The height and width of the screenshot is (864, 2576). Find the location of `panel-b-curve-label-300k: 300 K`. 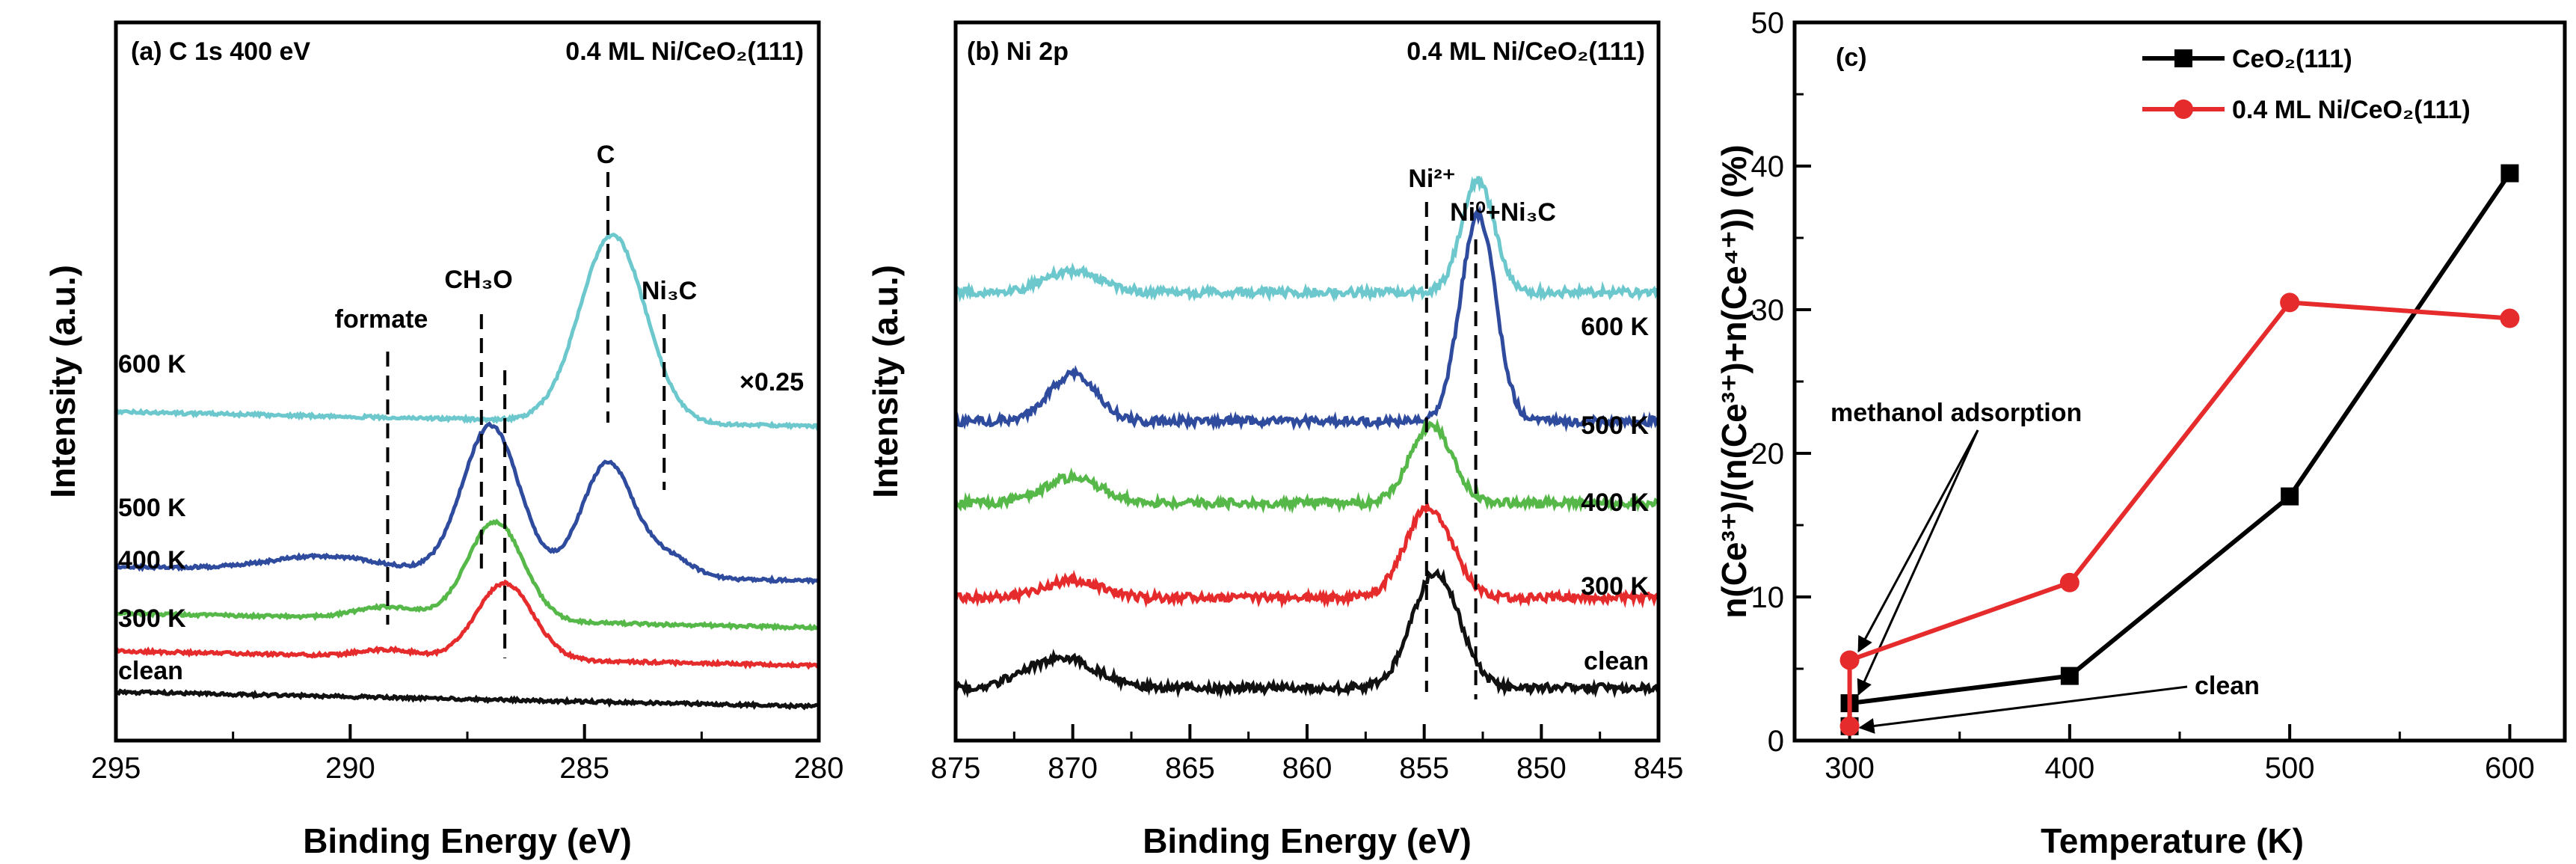

panel-b-curve-label-300k: 300 K is located at coordinates (1615, 586).